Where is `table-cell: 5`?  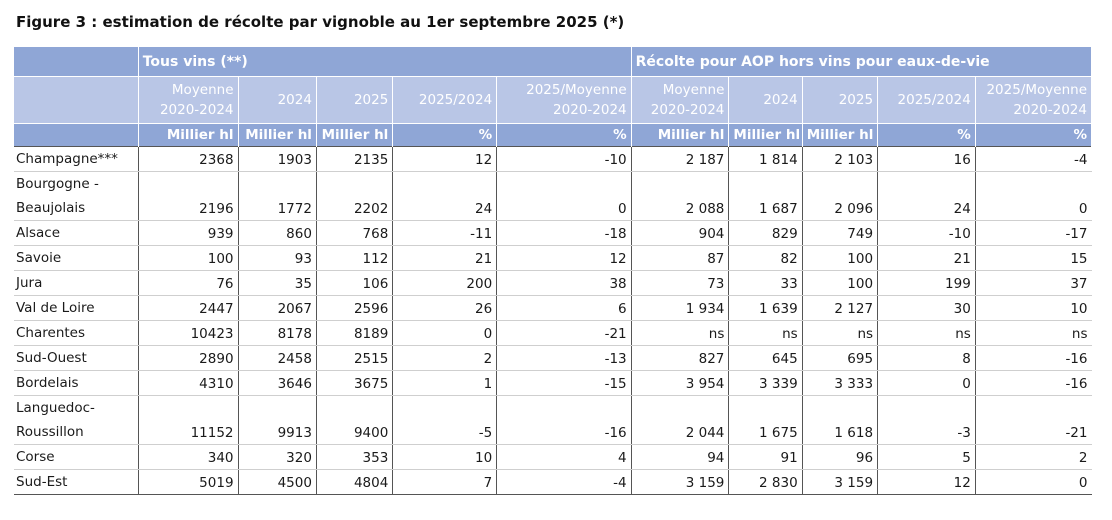 table-cell: 5 is located at coordinates (926, 457).